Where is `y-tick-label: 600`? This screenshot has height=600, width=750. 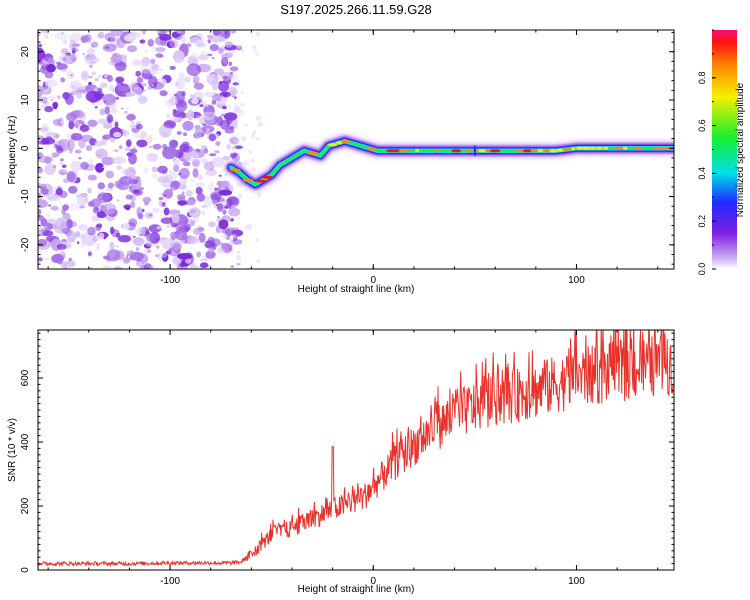 y-tick-label: 600 is located at coordinates (25, 377).